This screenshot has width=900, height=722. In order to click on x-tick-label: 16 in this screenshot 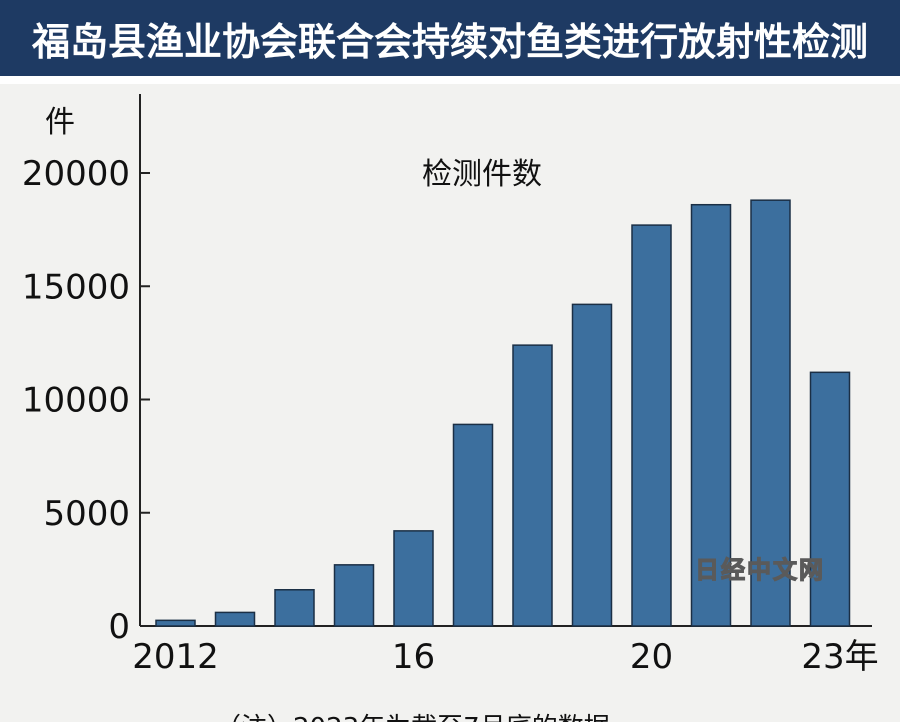, I will do `click(413, 657)`.